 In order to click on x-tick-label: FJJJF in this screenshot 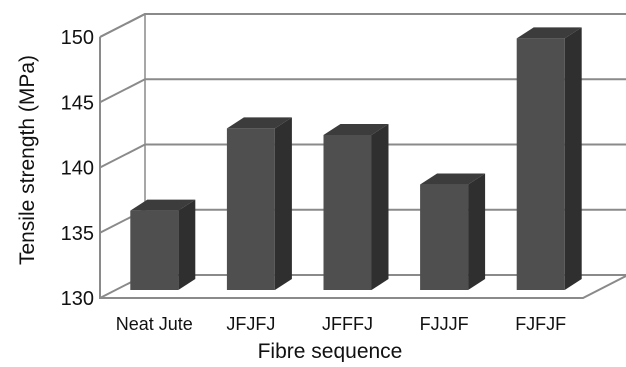, I will do `click(444, 324)`.